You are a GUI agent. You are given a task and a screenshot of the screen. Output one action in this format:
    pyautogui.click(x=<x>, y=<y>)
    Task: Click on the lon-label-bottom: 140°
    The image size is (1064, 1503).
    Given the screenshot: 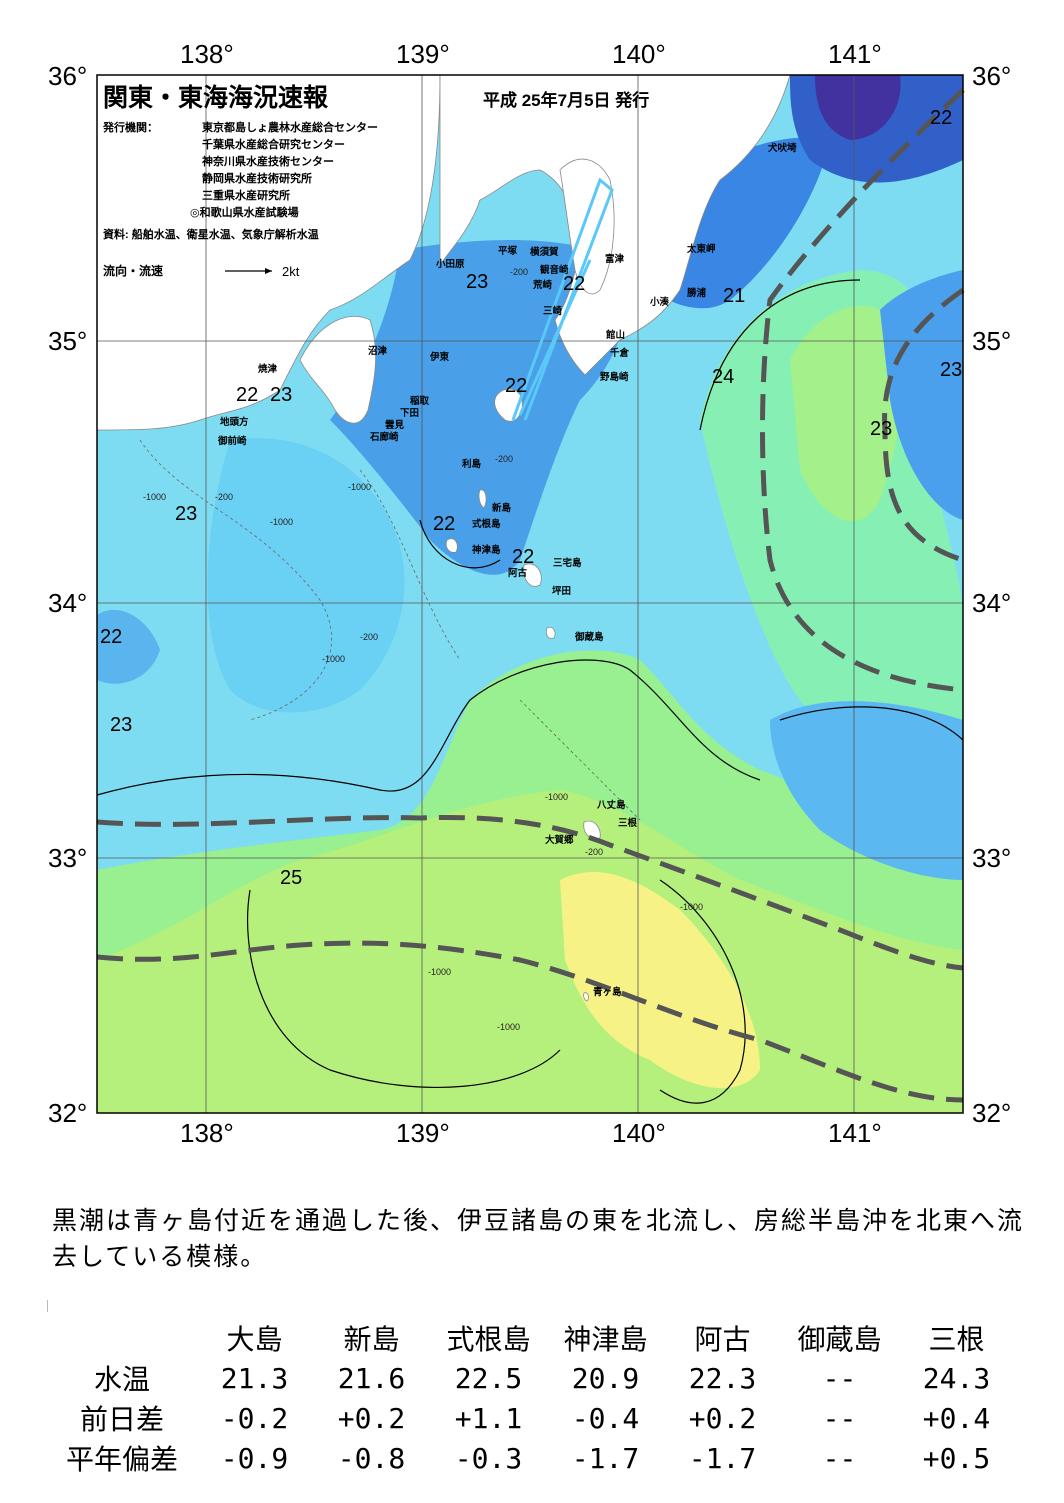 What is the action you would take?
    pyautogui.click(x=639, y=1133)
    